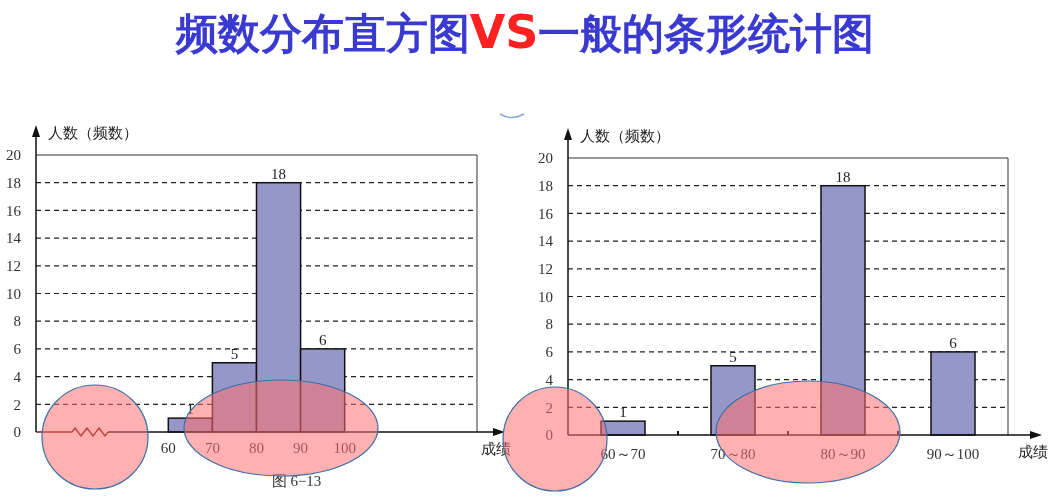  Describe the element at coordinates (296, 481) in the screenshot. I see `caption: 图 6−13` at that location.